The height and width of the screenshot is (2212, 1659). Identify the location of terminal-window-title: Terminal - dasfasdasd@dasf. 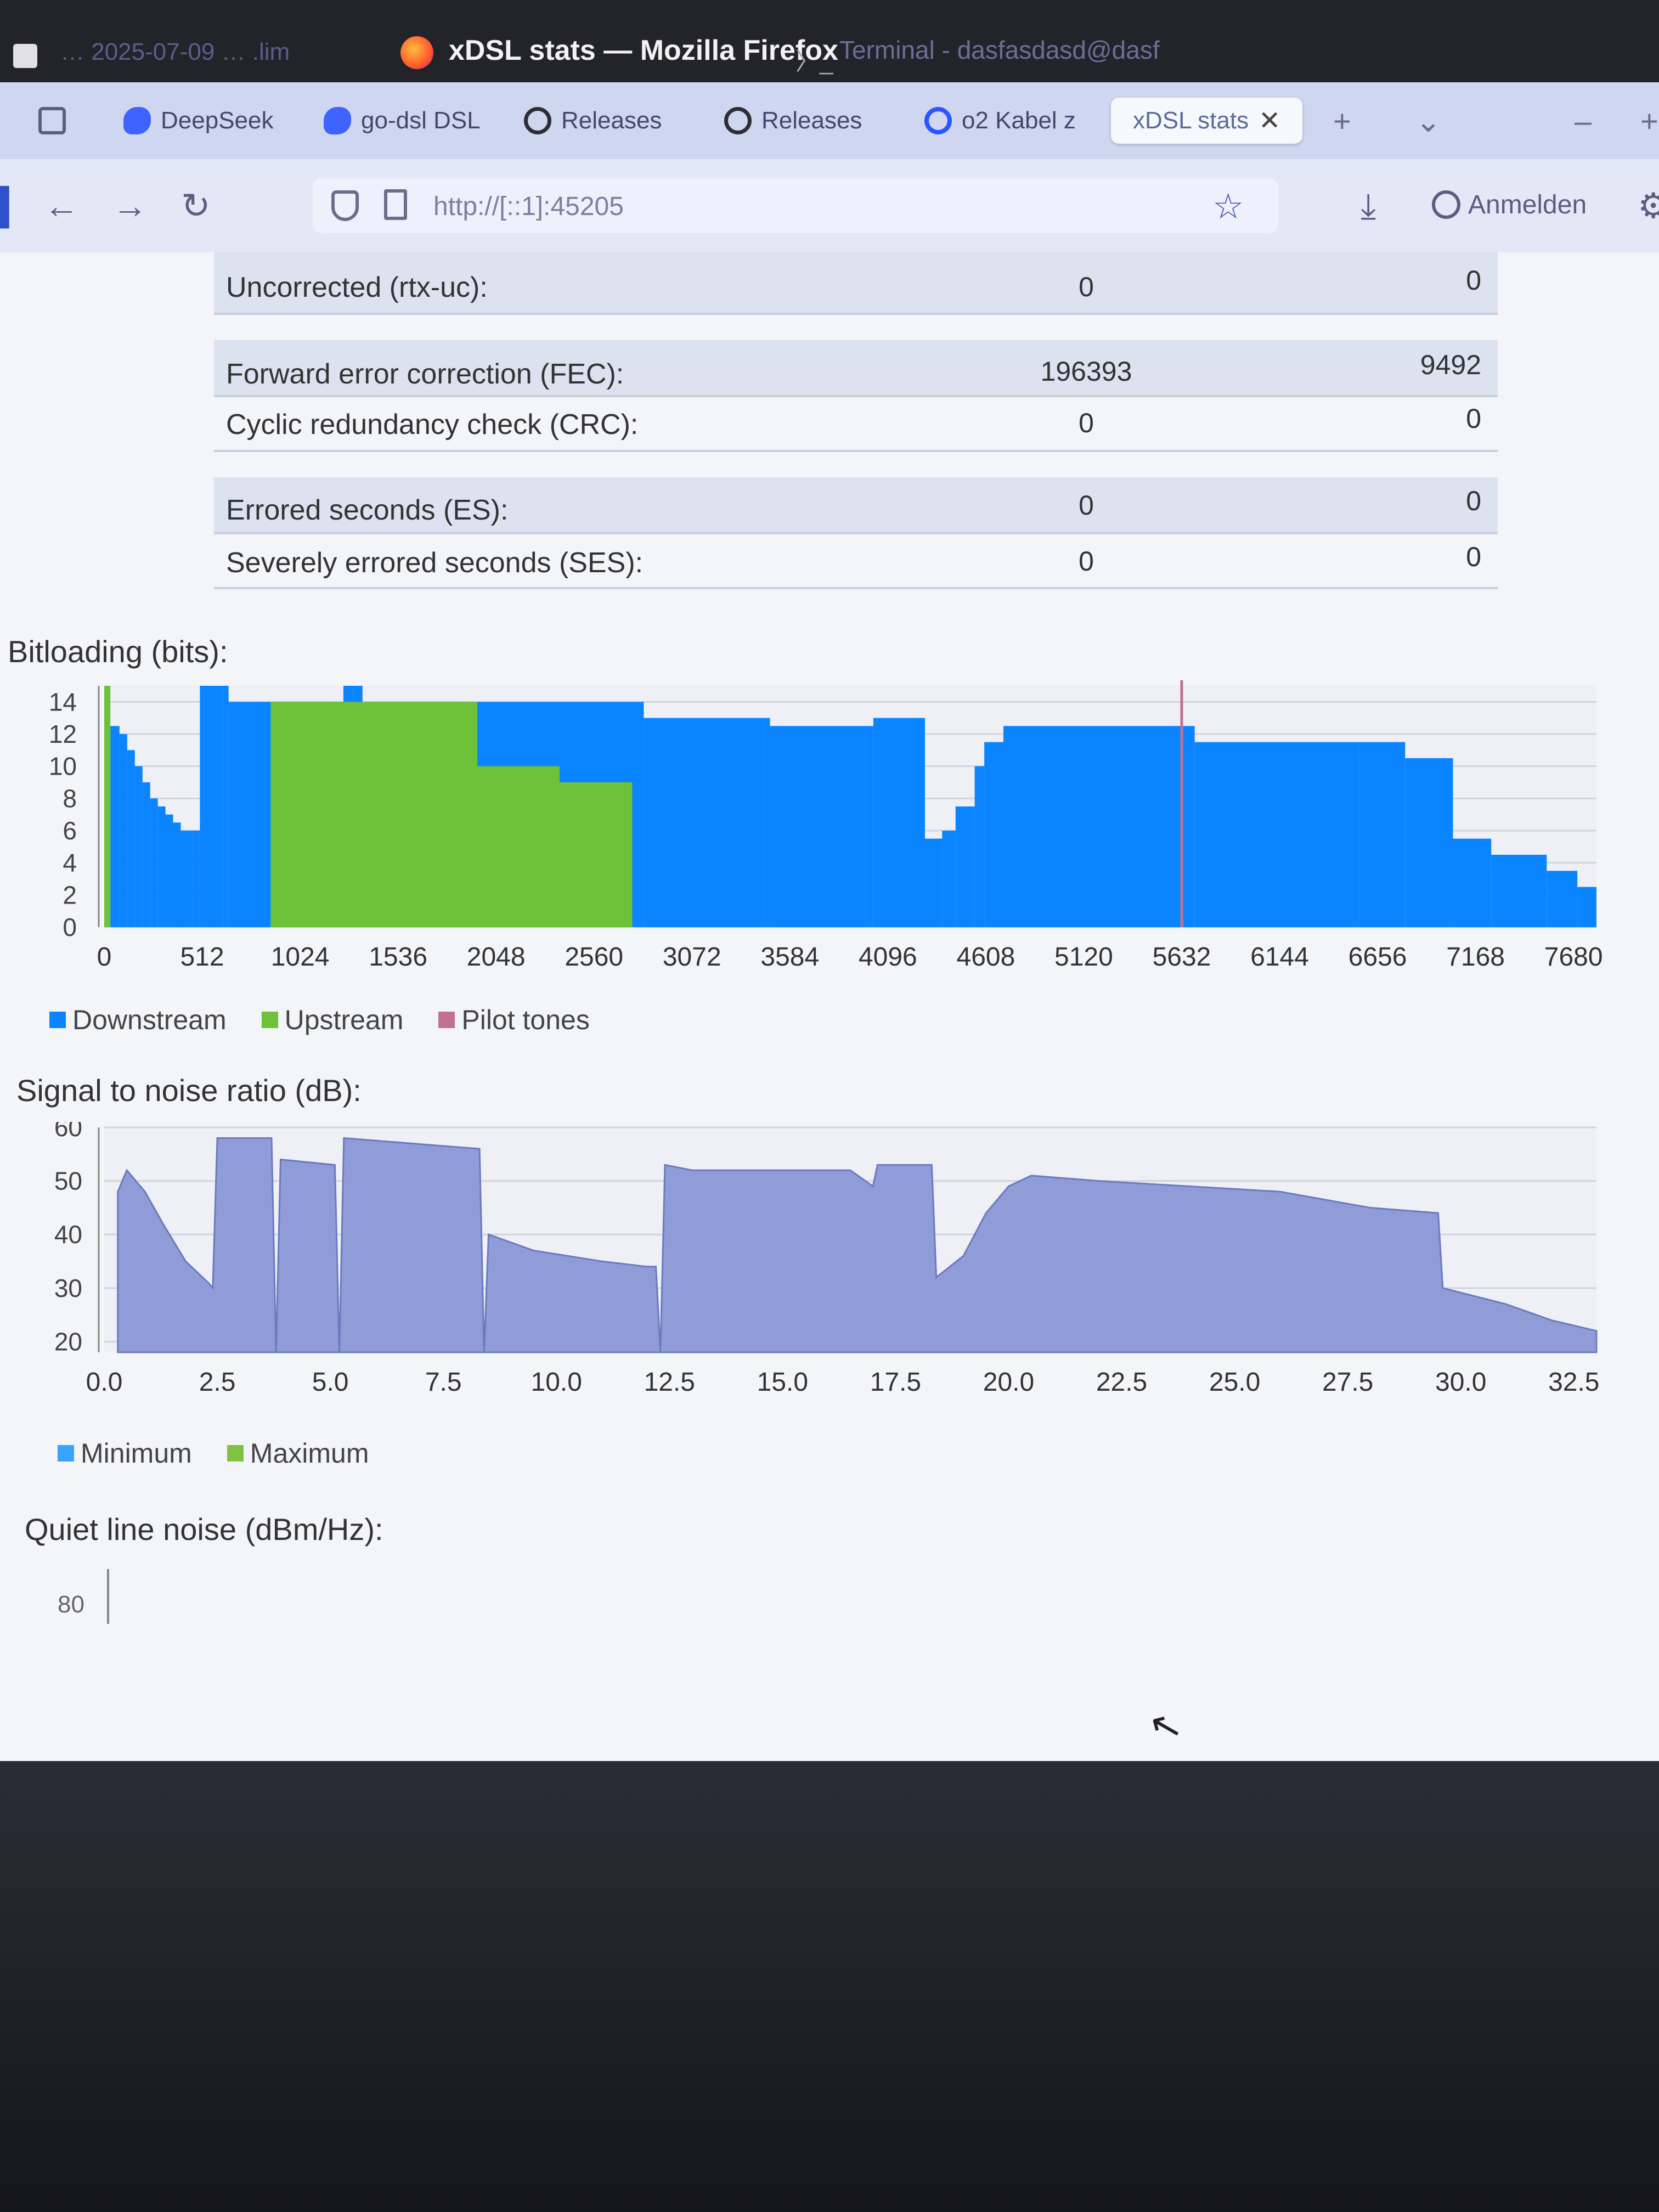
(1000, 50).